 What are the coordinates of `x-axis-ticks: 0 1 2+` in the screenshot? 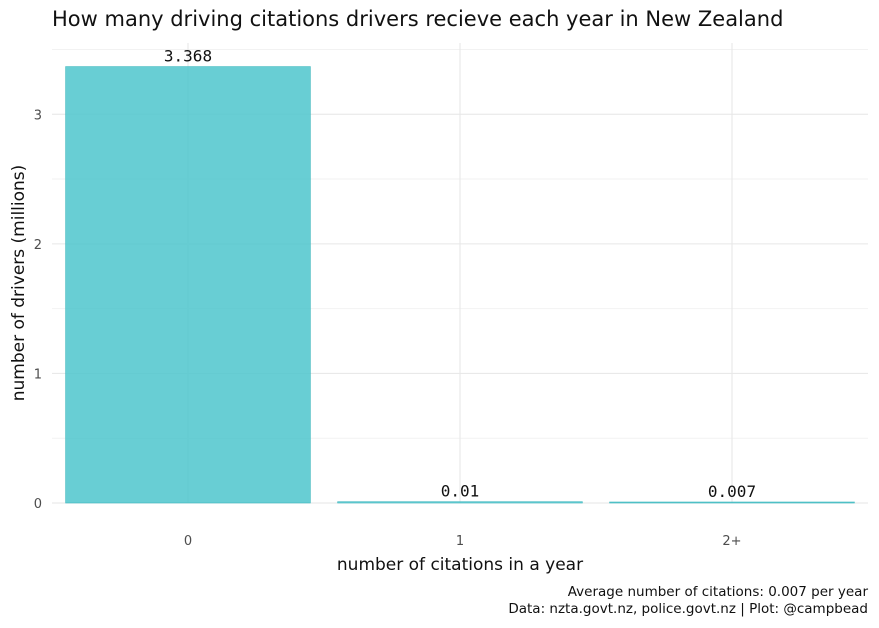 It's located at (463, 541).